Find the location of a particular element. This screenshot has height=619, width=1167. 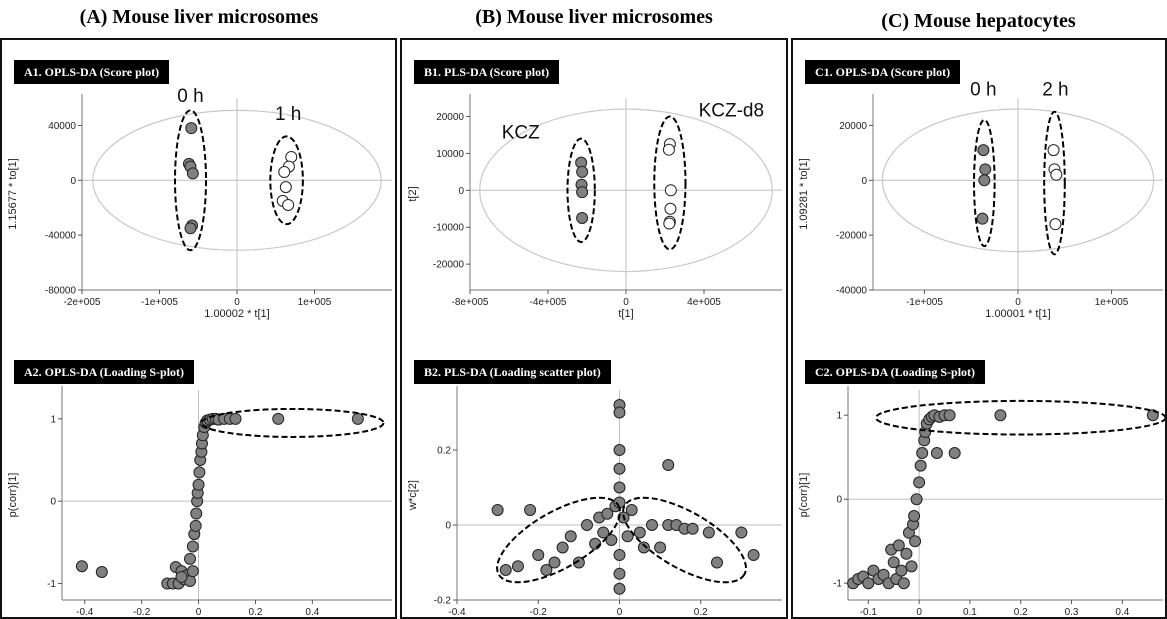

y-axis-label: t[2] is located at coordinates (413, 193).